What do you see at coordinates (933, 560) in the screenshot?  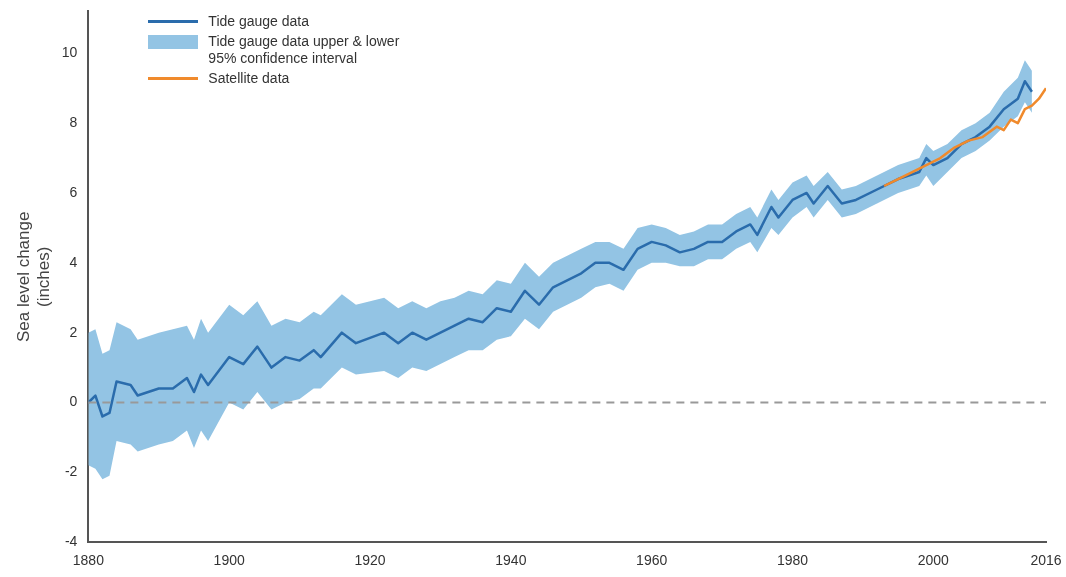 I see `x-tick-label: 2000` at bounding box center [933, 560].